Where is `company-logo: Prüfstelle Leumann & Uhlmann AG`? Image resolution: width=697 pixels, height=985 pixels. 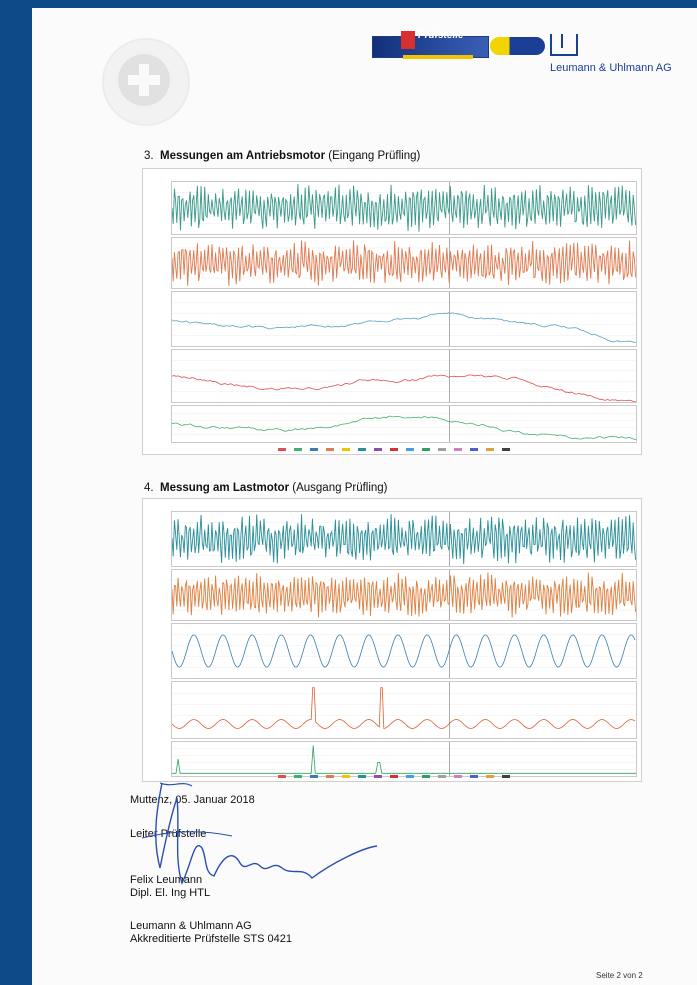 company-logo: Prüfstelle Leumann & Uhlmann AG is located at coordinates (522, 58).